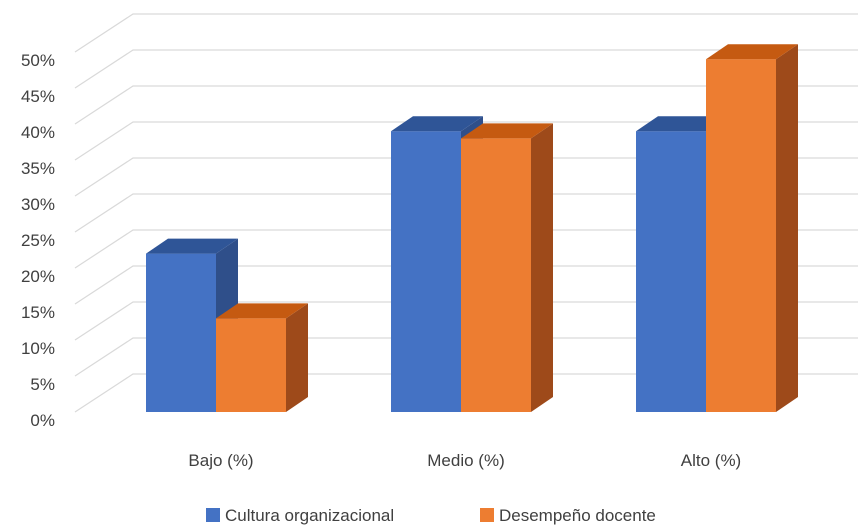 The width and height of the screenshot is (861, 530). I want to click on x-category-label: Alto (%), so click(711, 460).